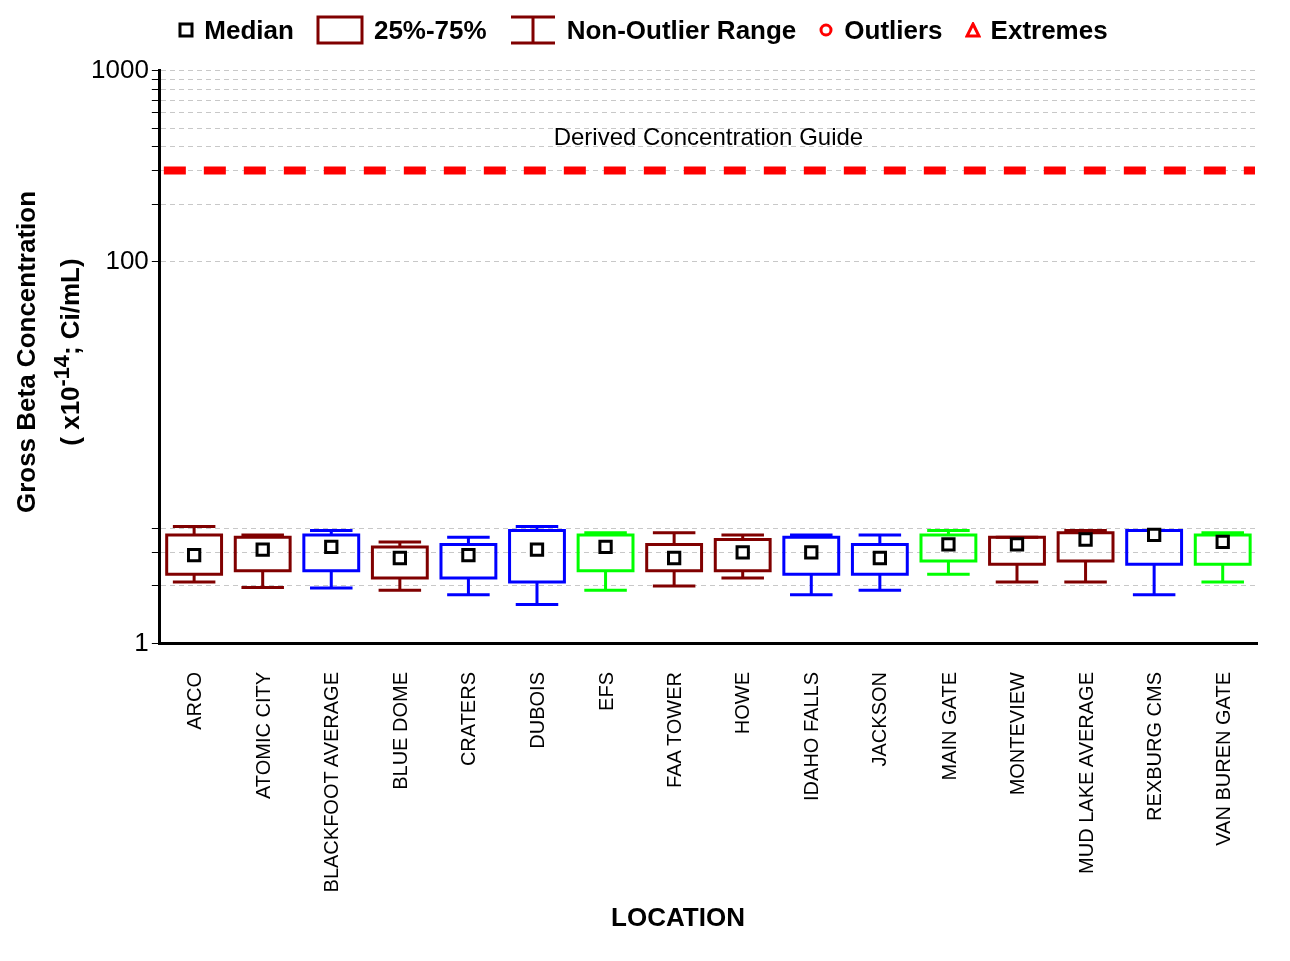  I want to click on x-tick-label: BLACKFOOT AVERAGE, so click(331, 782).